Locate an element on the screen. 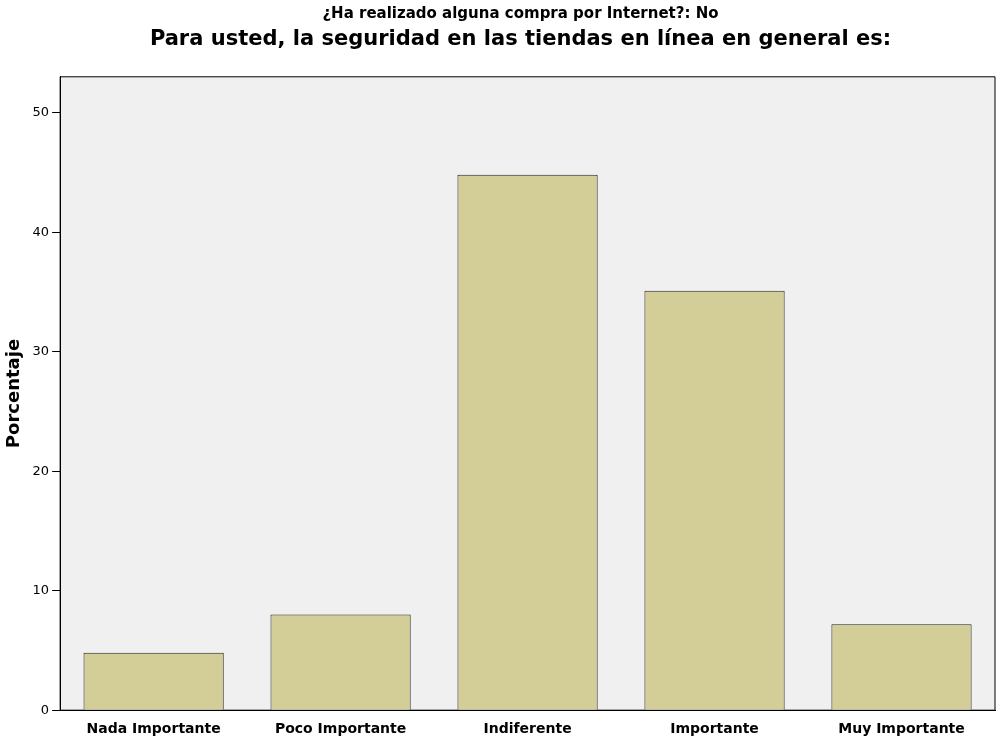 This screenshot has height=749, width=1001. y-tick-label: 40 is located at coordinates (41, 231).